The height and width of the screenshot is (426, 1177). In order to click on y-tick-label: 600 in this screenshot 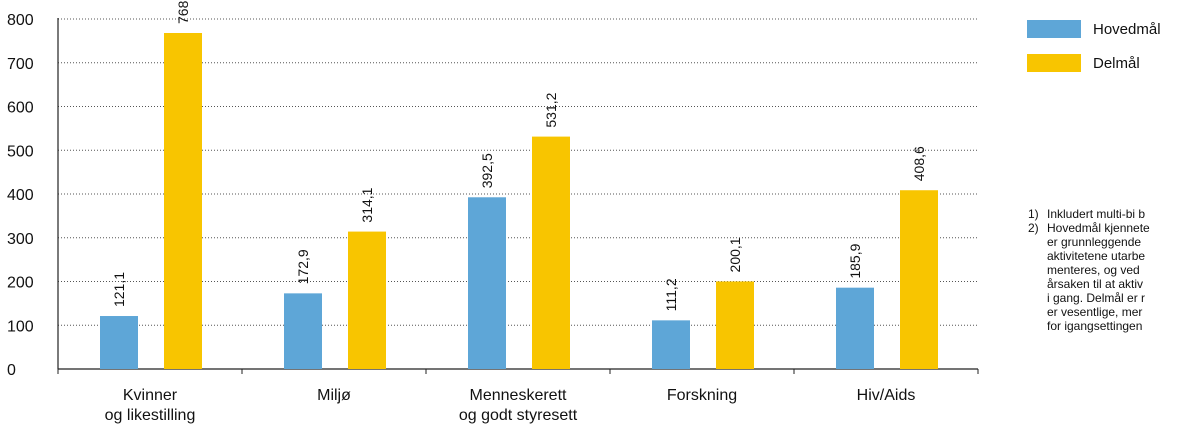, I will do `click(20, 108)`.